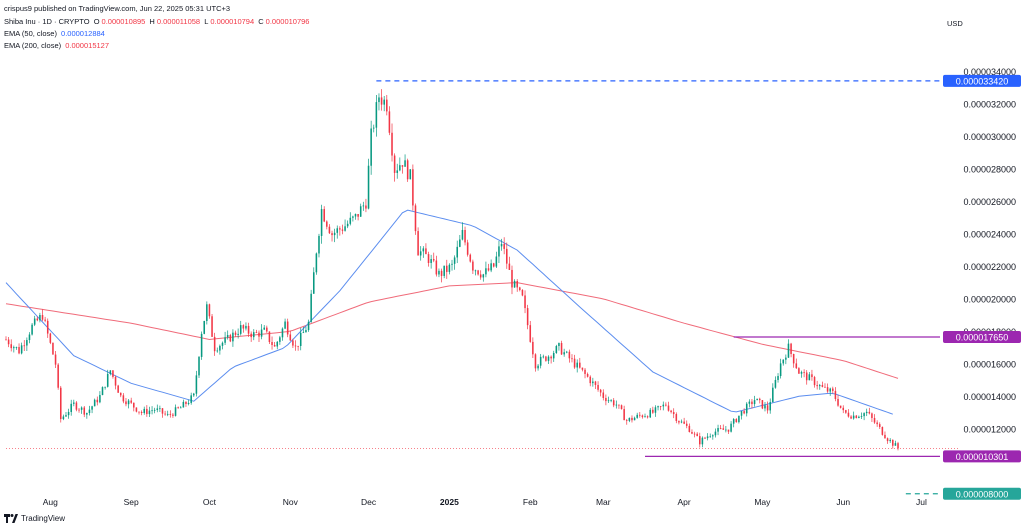  Describe the element at coordinates (57, 45) in the screenshot. I see `ema200-legend: EMA (200, close) 0.000015127` at that location.